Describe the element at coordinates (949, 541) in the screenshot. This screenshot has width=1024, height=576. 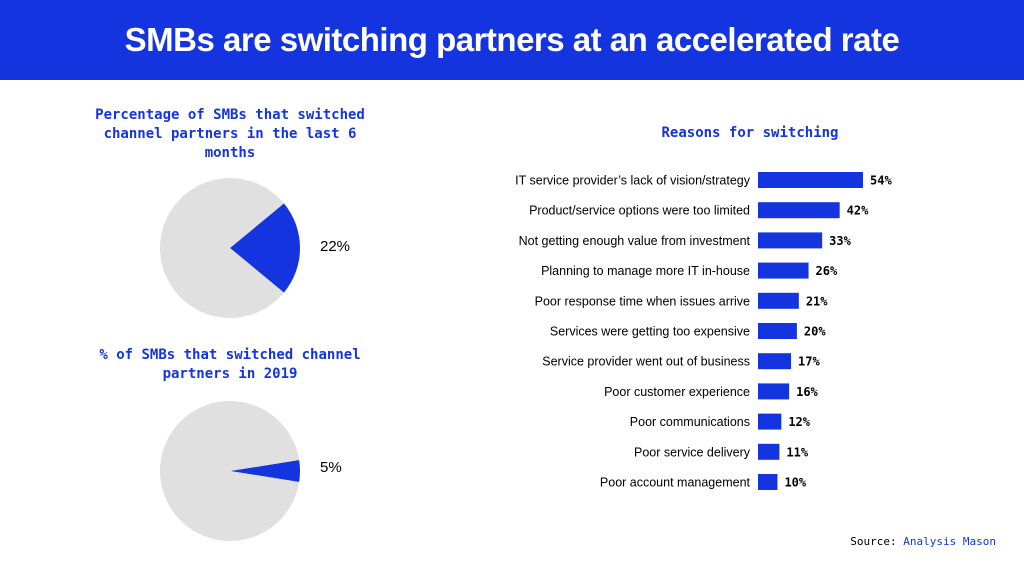
I see `source-name: Analysis Mason` at that location.